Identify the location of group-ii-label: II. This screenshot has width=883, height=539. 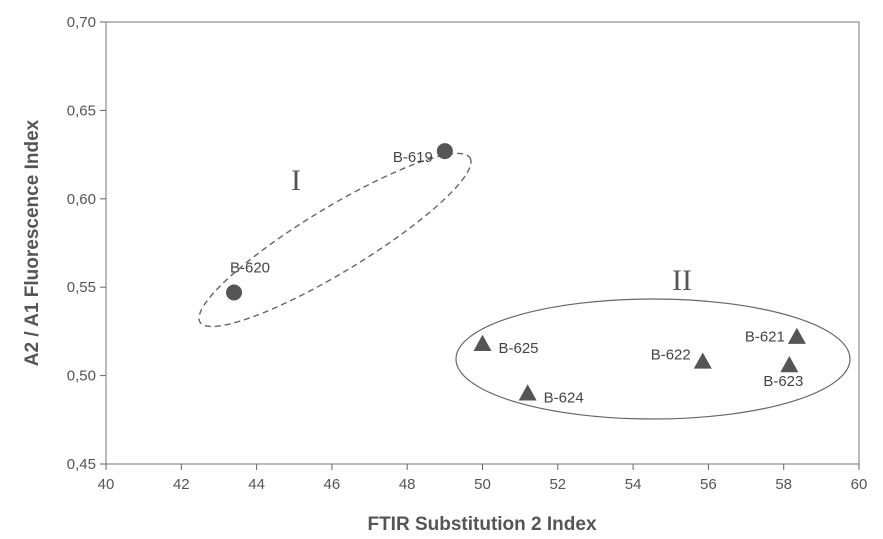
(682, 280).